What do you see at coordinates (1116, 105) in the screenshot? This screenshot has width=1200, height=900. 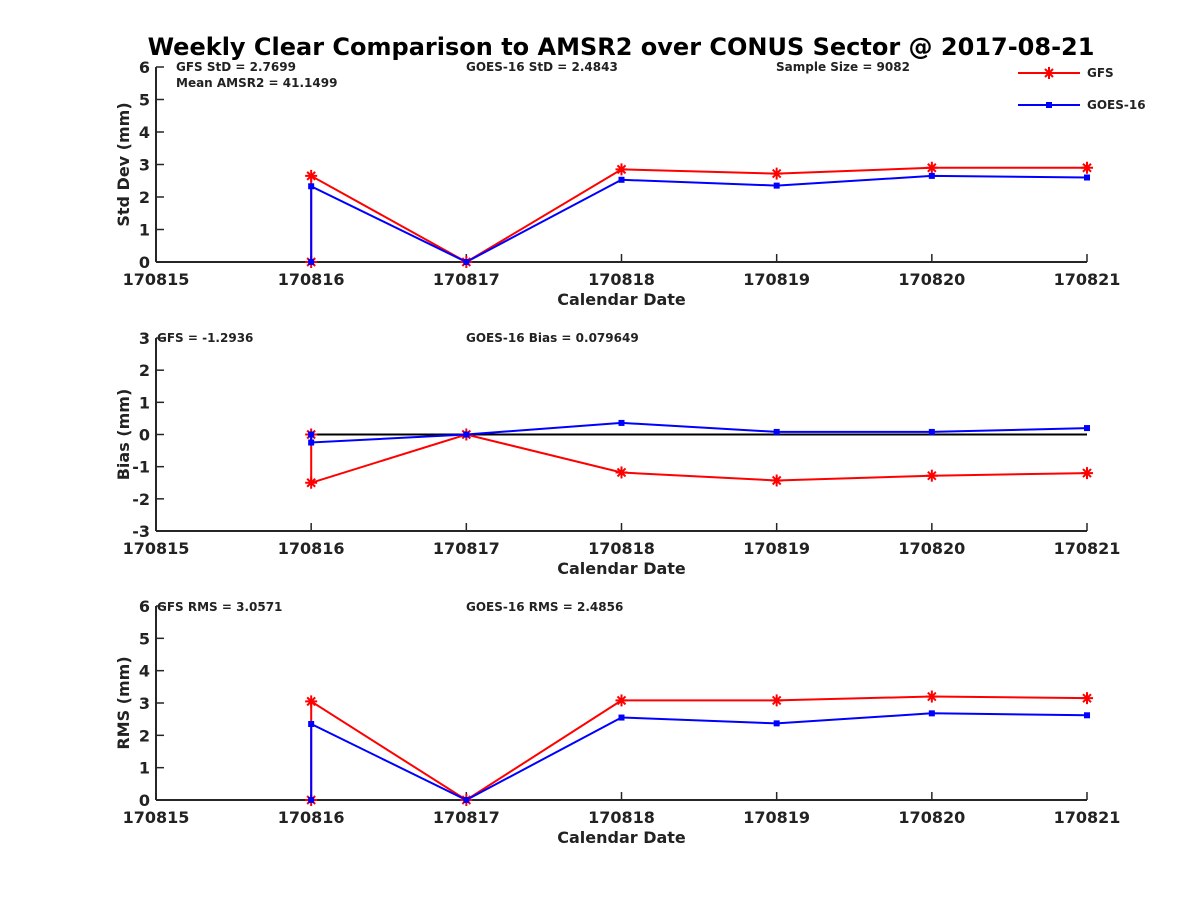 I see `legend-goes-label: GOES-16` at bounding box center [1116, 105].